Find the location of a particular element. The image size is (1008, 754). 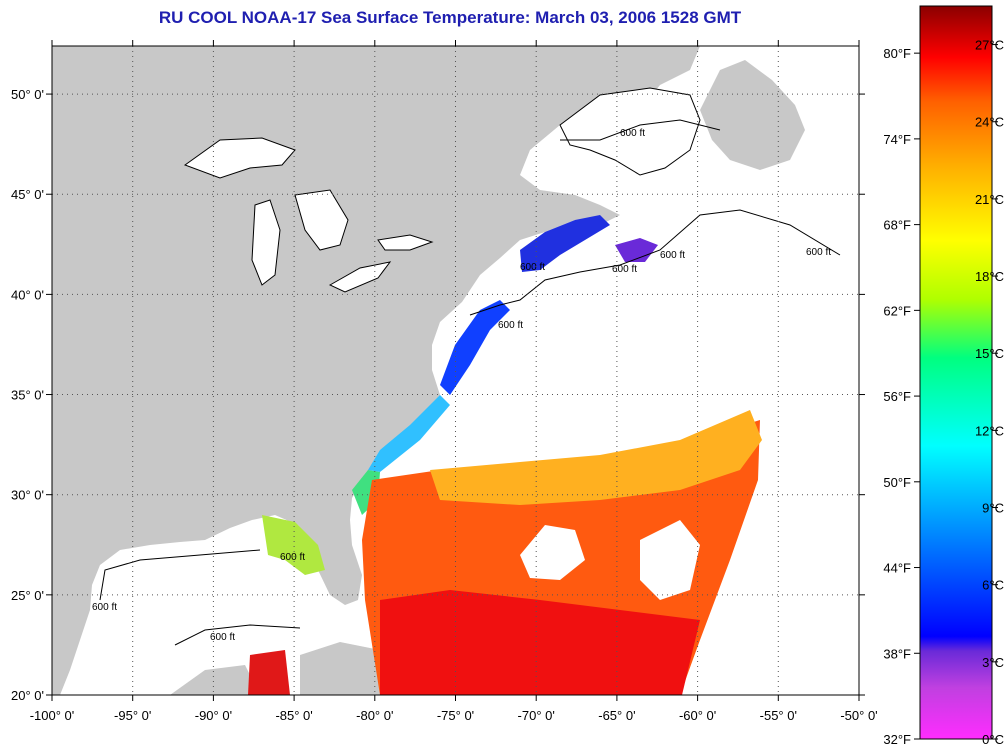

lon-tick-label: -55° 0' is located at coordinates (778, 715).